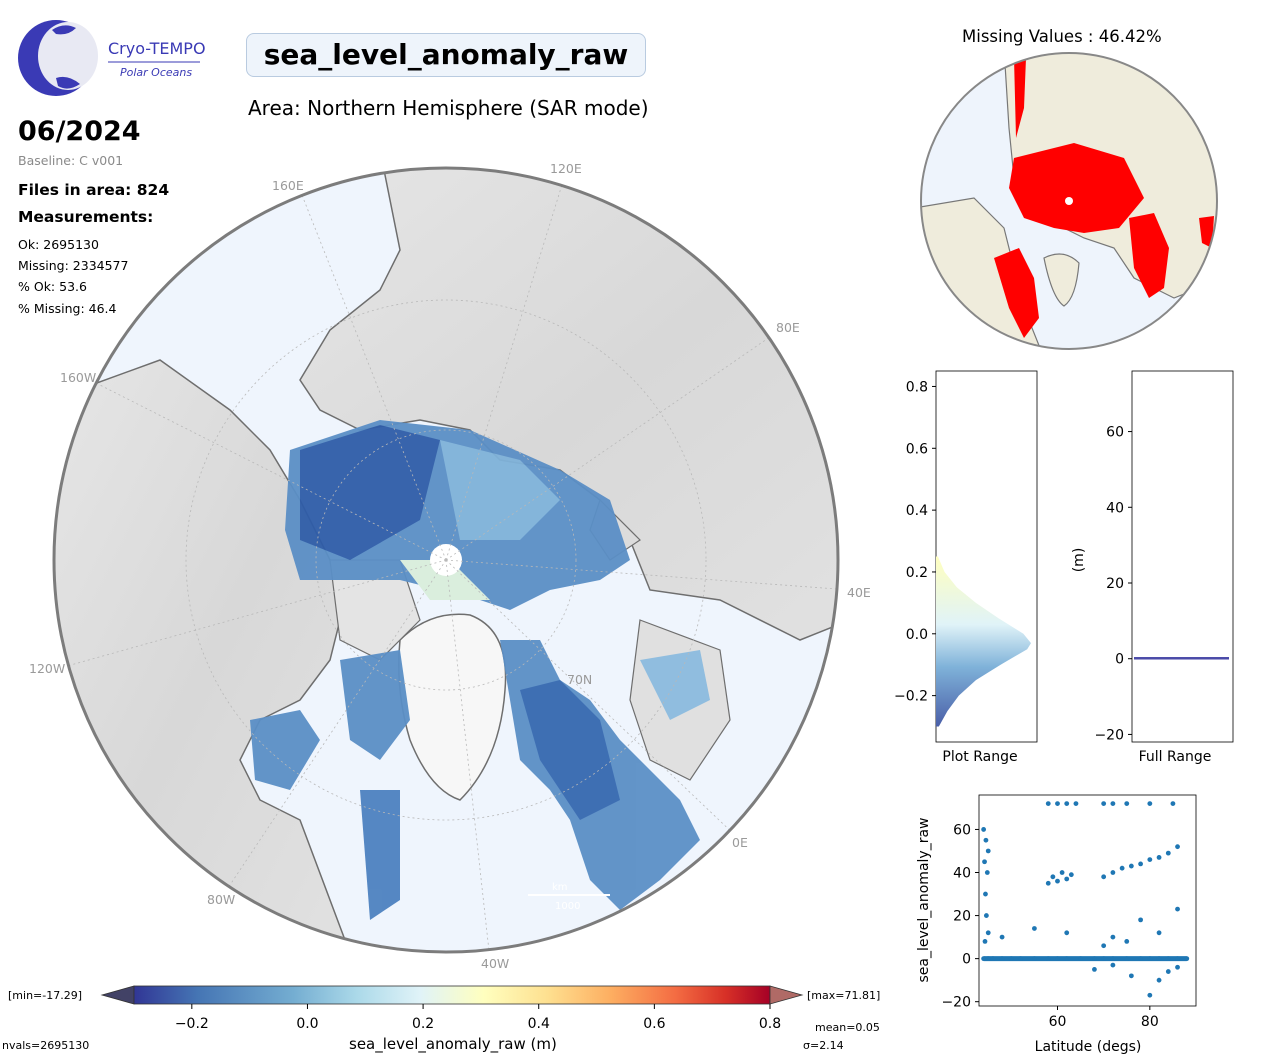 The height and width of the screenshot is (1060, 1272). I want to click on scale-unit: km, so click(560, 887).